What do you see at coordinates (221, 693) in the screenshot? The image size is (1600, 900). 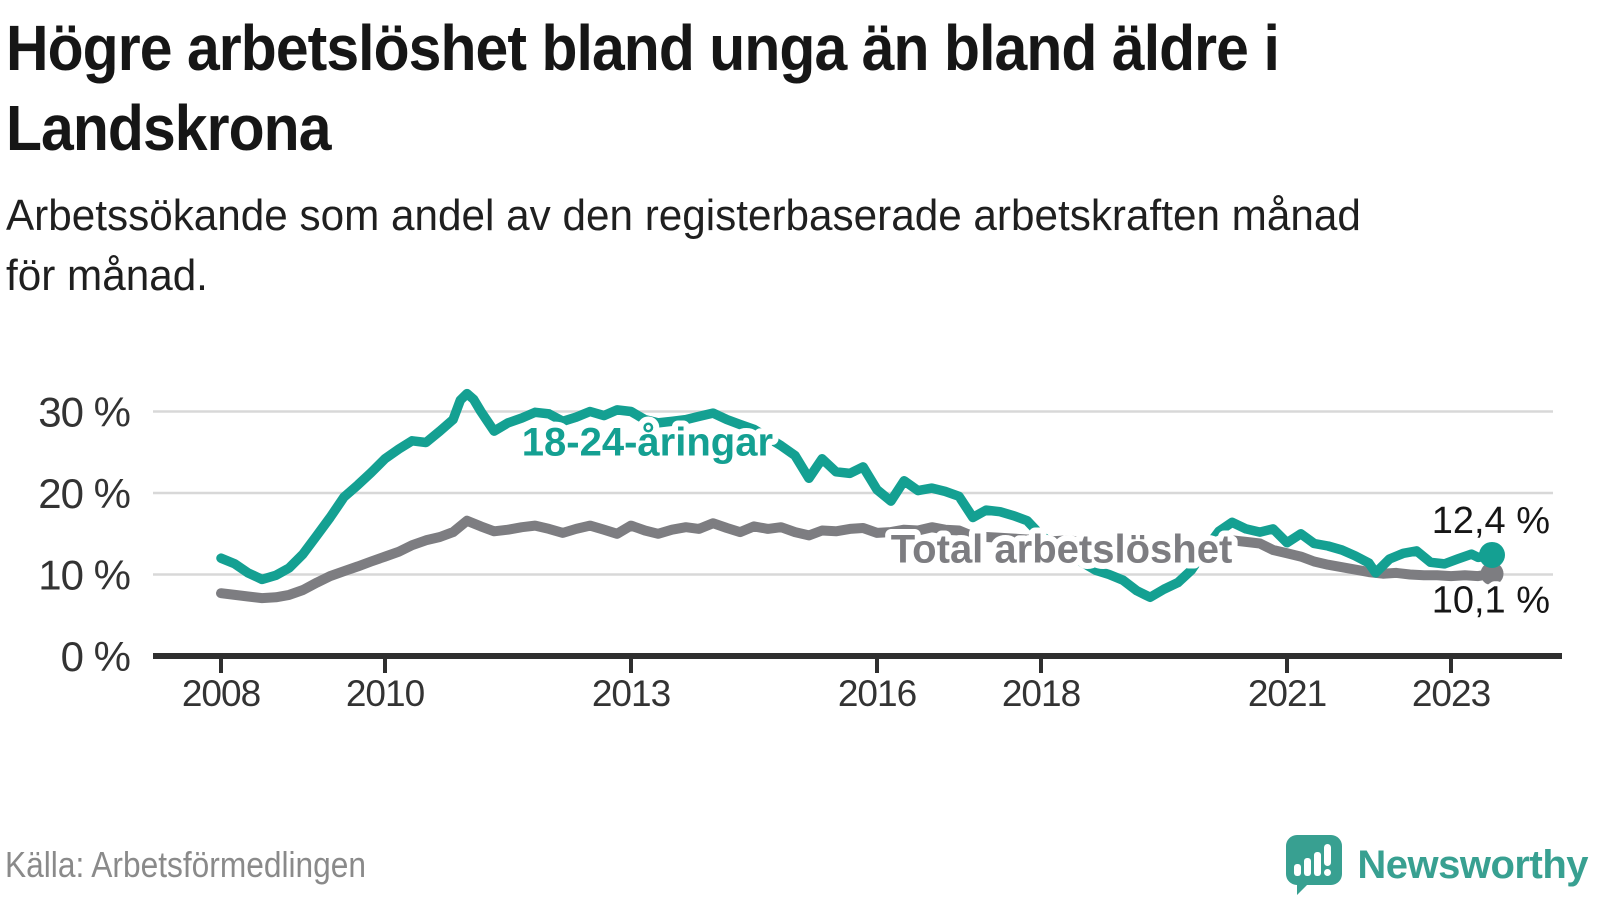 I see `x-tick-label: 2008` at bounding box center [221, 693].